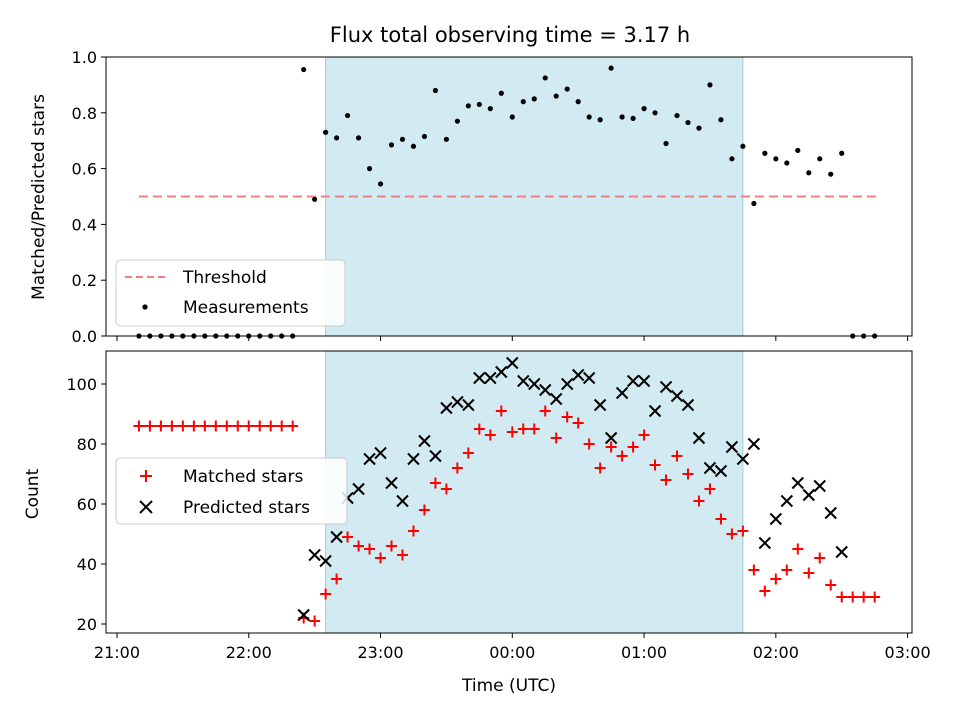 The height and width of the screenshot is (720, 960). I want to click on bottom-y-tick-label: 100, so click(81, 384).